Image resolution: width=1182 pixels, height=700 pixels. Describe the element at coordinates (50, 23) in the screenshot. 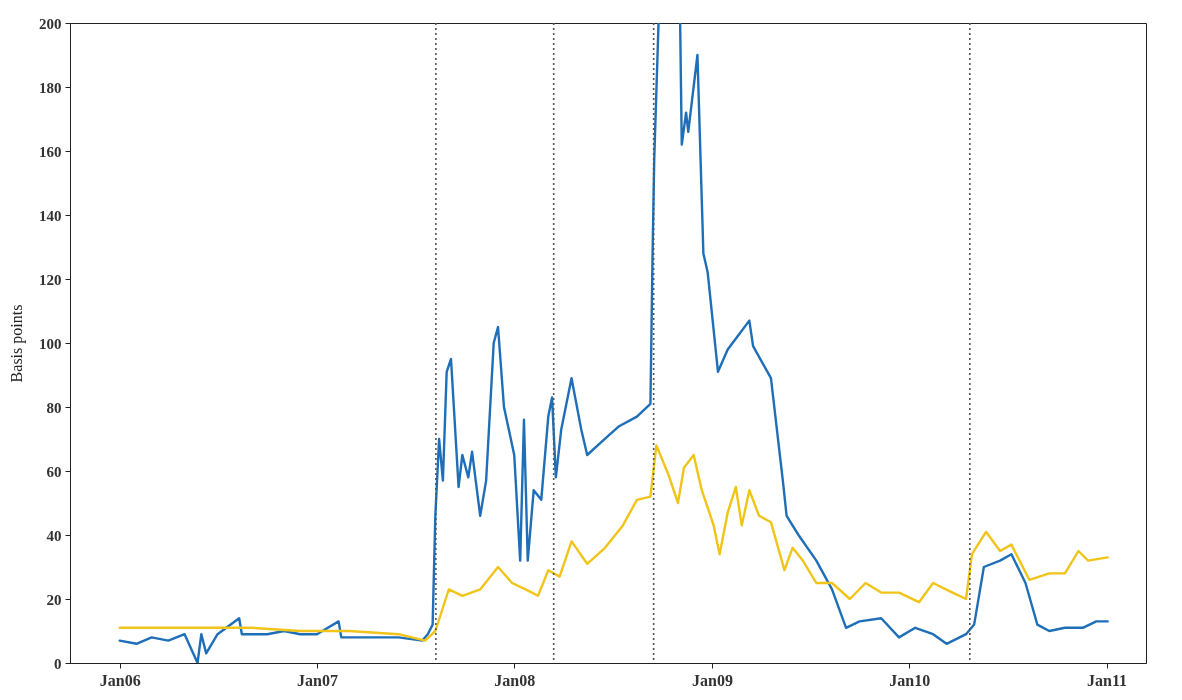

I see `y-tick-label: 200` at that location.